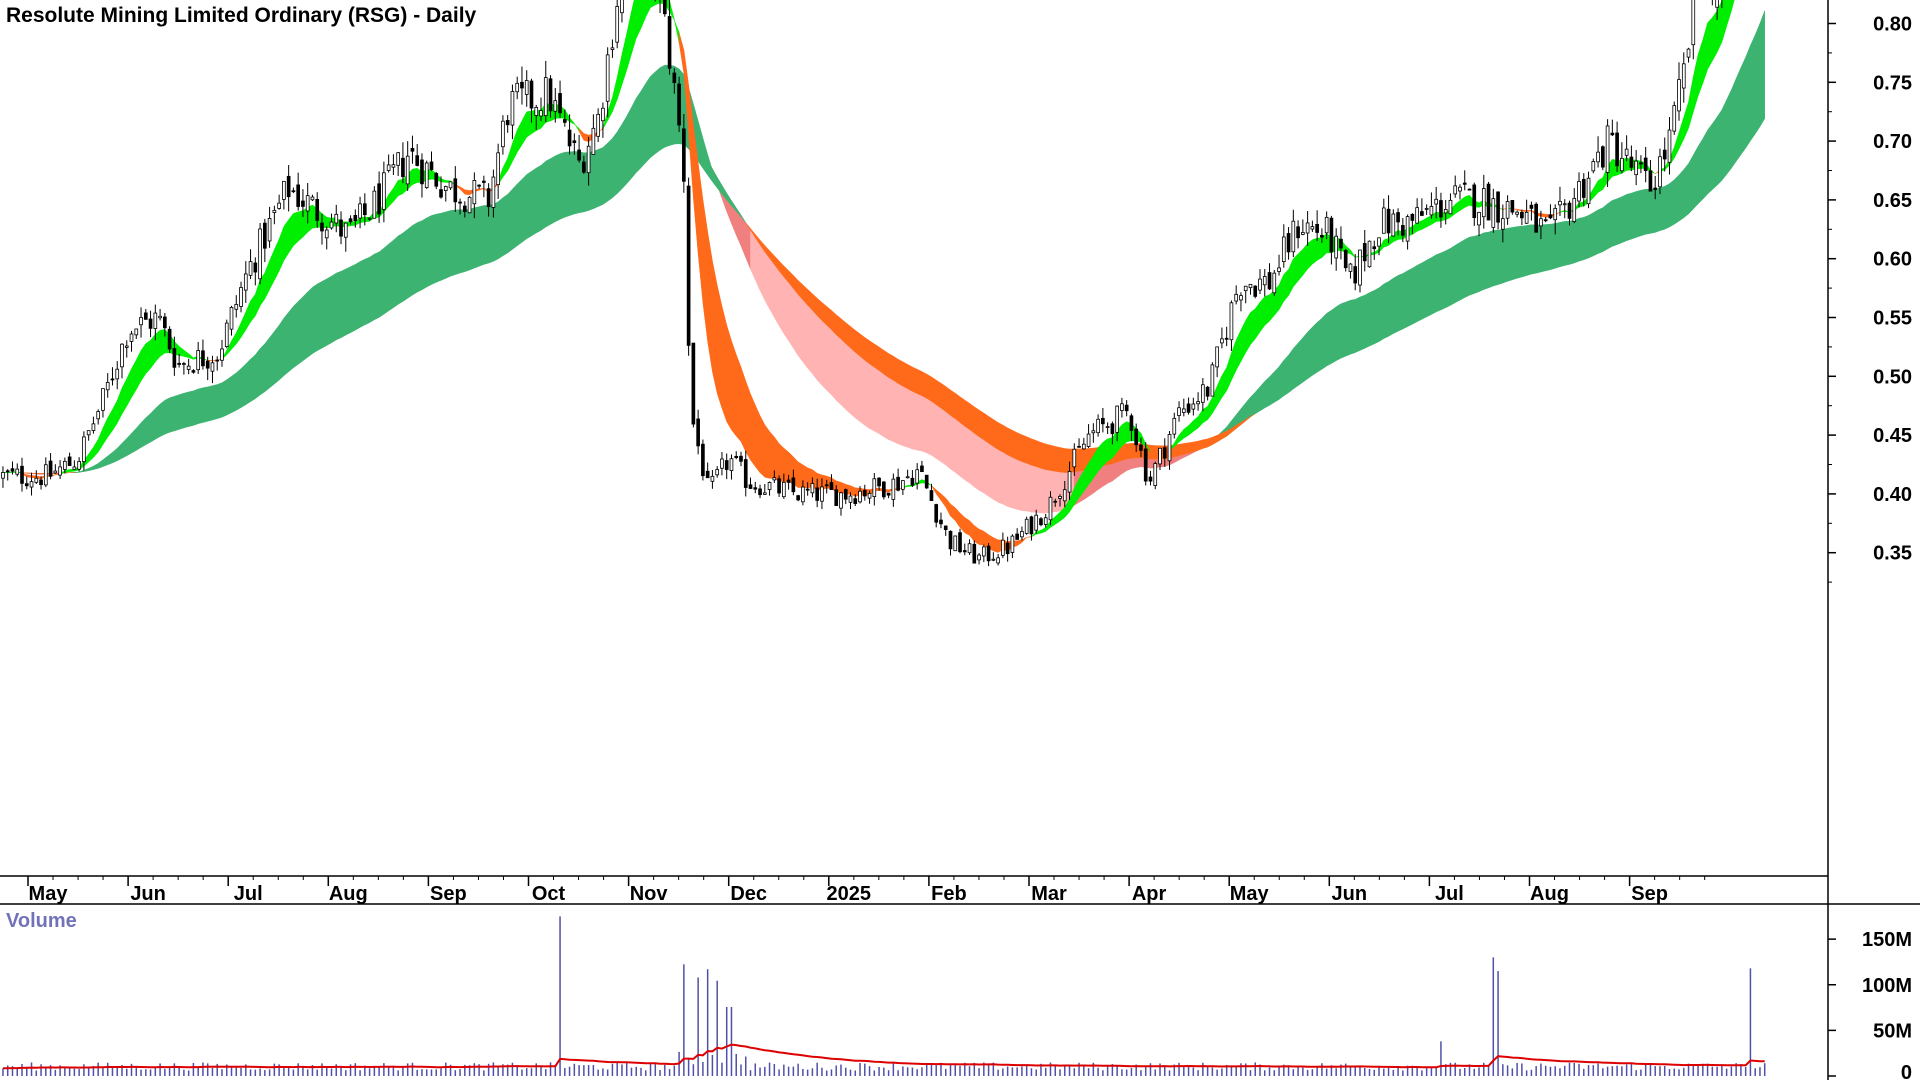 This screenshot has width=1920, height=1085. Describe the element at coordinates (549, 894) in the screenshot. I see `time-tick-label: Oct` at that location.